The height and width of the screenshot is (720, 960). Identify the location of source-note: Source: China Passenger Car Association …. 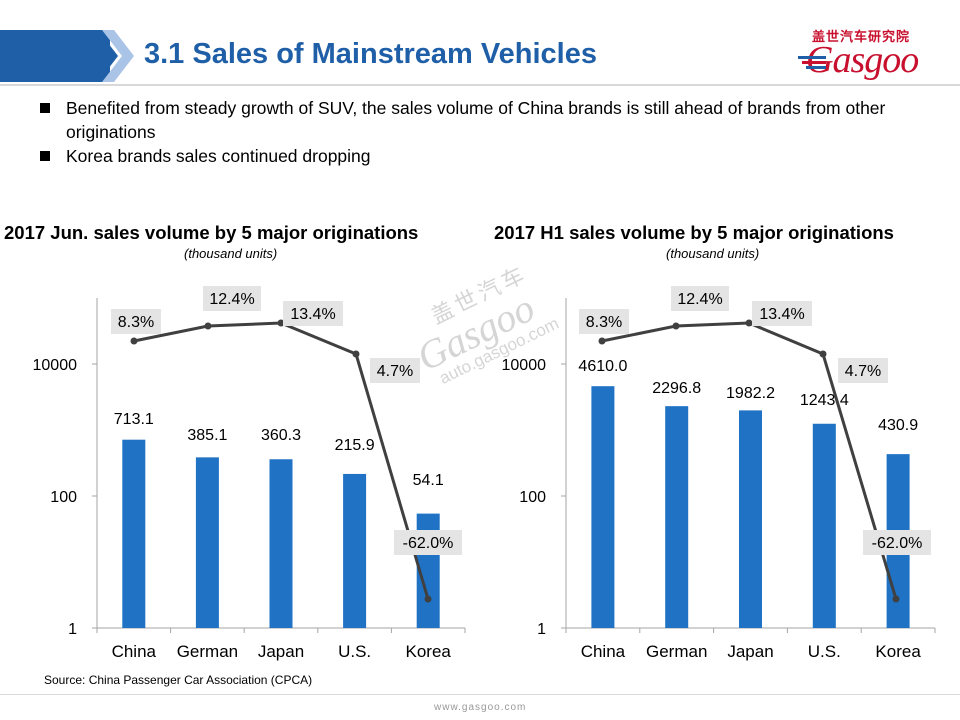
(178, 680).